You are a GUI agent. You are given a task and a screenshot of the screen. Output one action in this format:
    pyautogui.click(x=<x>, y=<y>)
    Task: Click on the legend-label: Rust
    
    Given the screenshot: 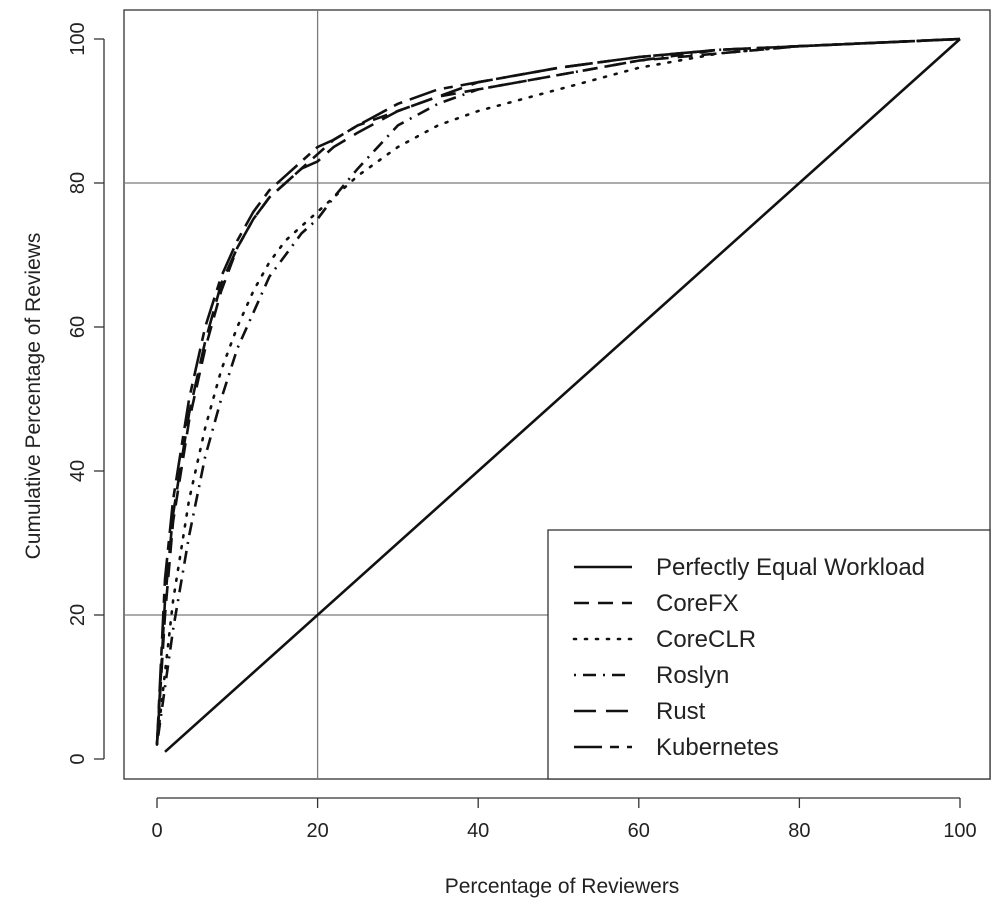 What is the action you would take?
    pyautogui.click(x=681, y=711)
    